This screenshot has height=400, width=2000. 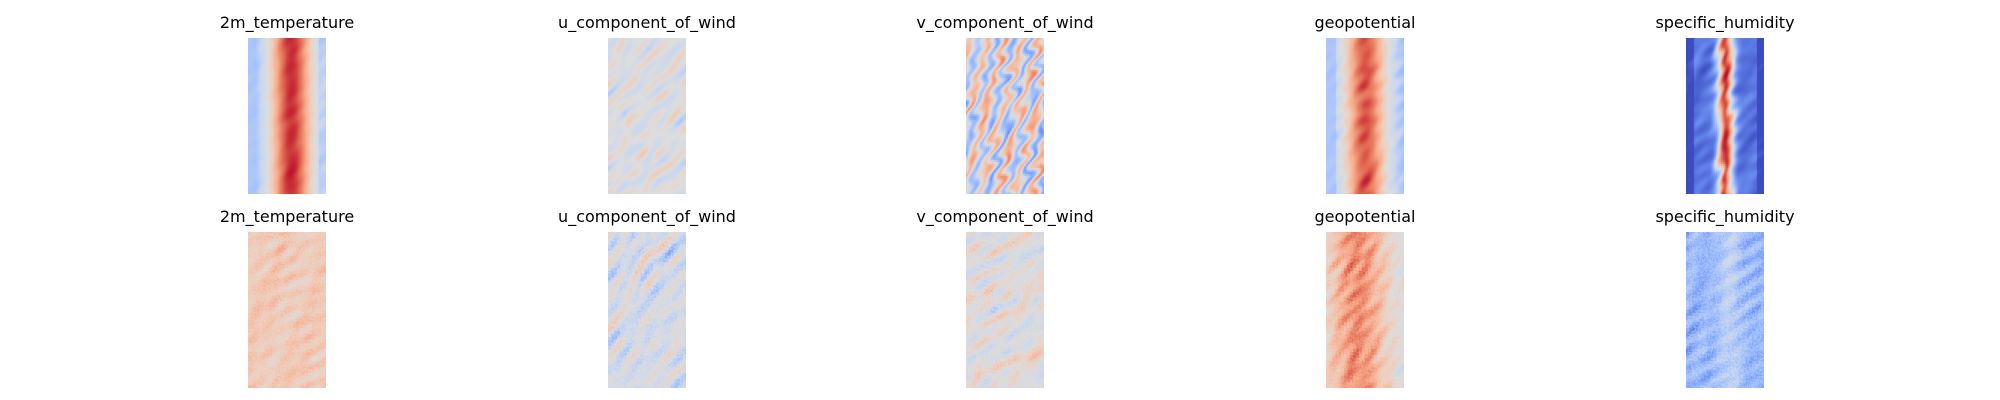 I want to click on field-panel-v-component-of-wind-row1, so click(x=1005, y=116).